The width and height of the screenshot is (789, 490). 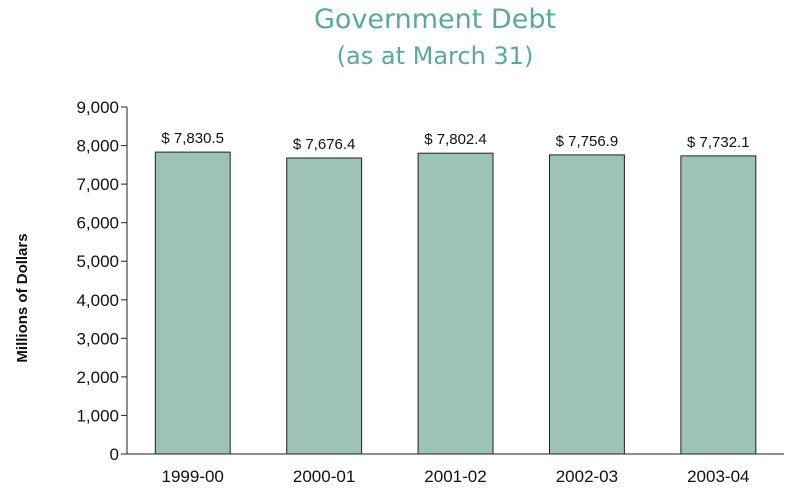 What do you see at coordinates (114, 454) in the screenshot?
I see `y-tick-label: 0` at bounding box center [114, 454].